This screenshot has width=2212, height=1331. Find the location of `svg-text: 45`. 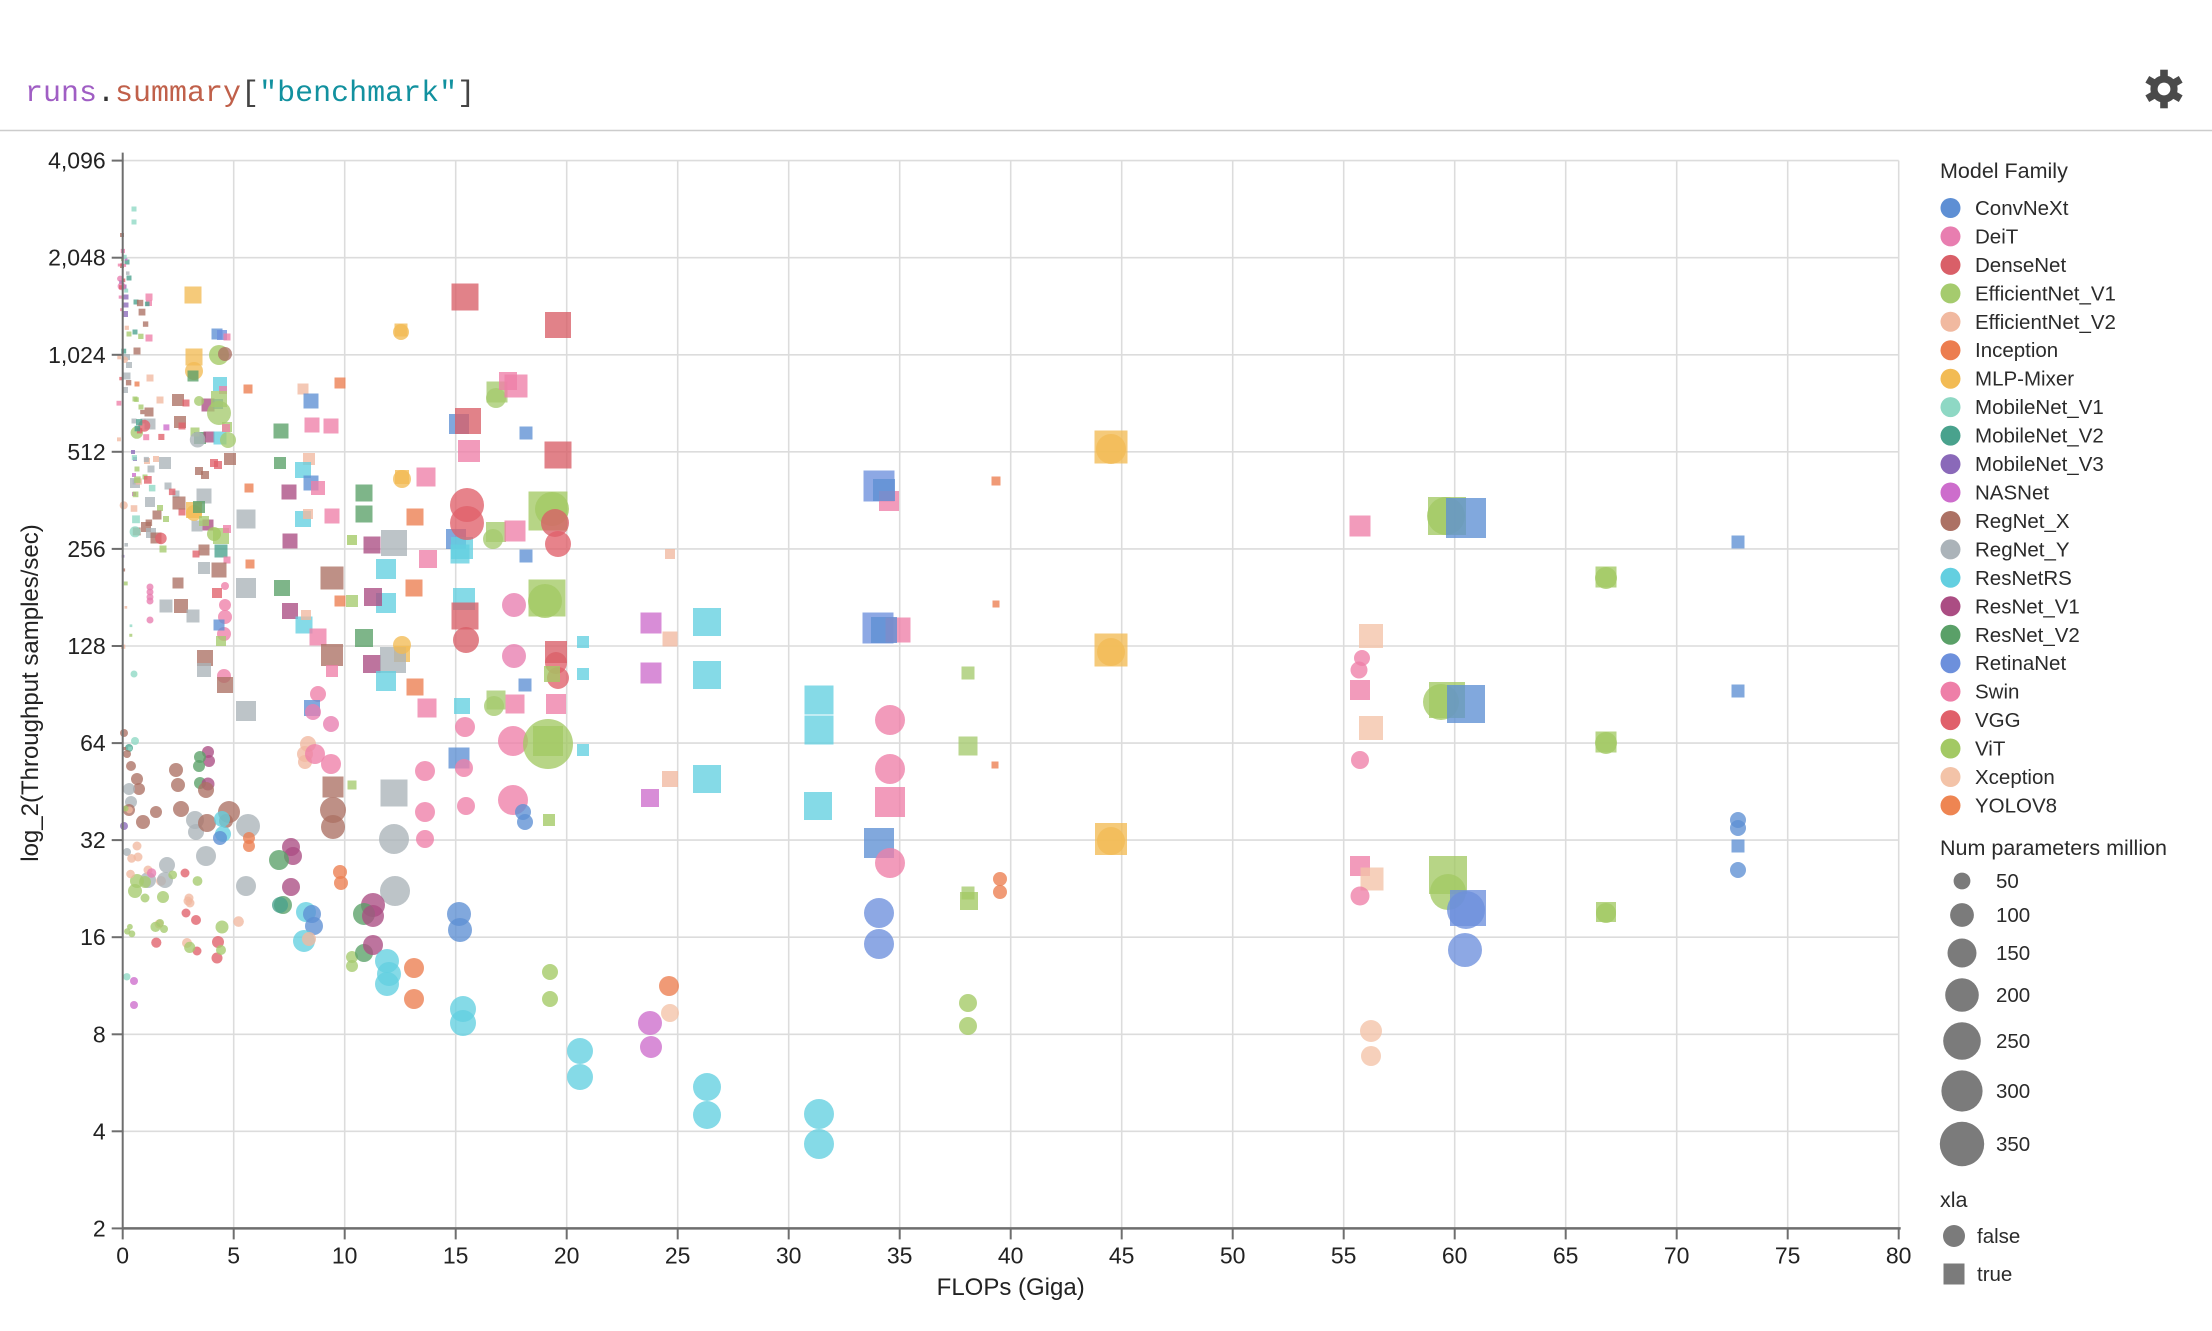

svg-text: 45 is located at coordinates (1122, 1255).